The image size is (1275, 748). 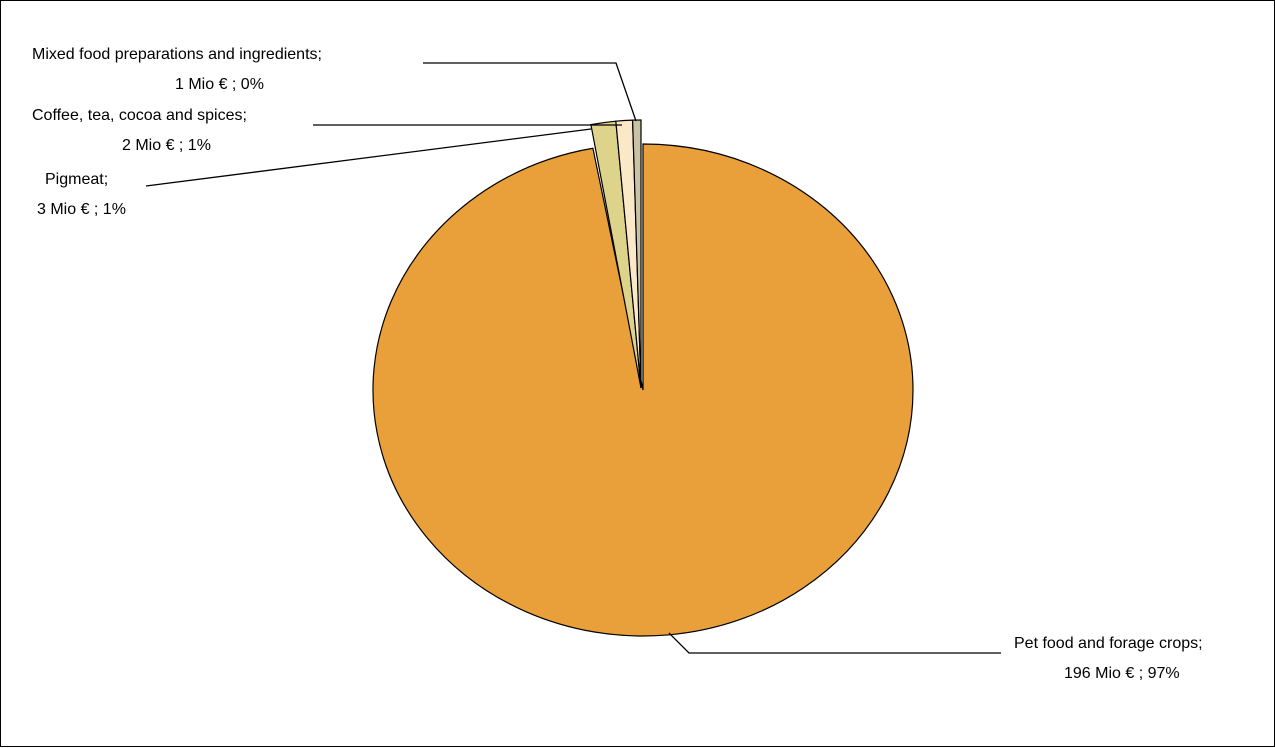 What do you see at coordinates (1108, 643) in the screenshot?
I see `slice-label-pet-food-name: Pet food and forage crops;` at bounding box center [1108, 643].